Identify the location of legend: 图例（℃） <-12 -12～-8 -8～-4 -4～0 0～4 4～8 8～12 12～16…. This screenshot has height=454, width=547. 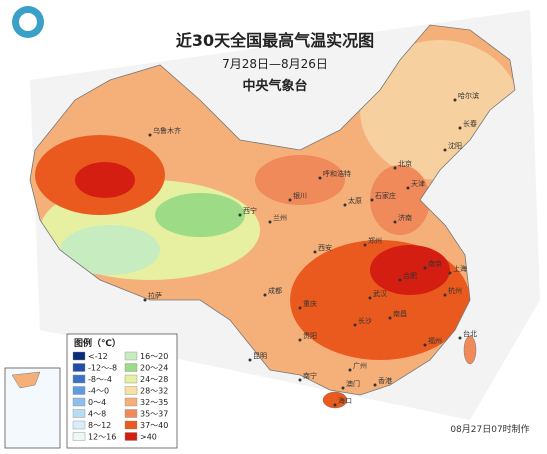
(122, 391).